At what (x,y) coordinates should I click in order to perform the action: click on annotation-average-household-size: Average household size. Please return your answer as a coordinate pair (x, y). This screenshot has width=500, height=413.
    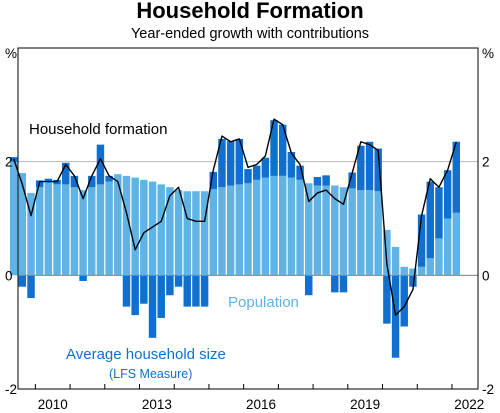
    Looking at the image, I should click on (146, 354).